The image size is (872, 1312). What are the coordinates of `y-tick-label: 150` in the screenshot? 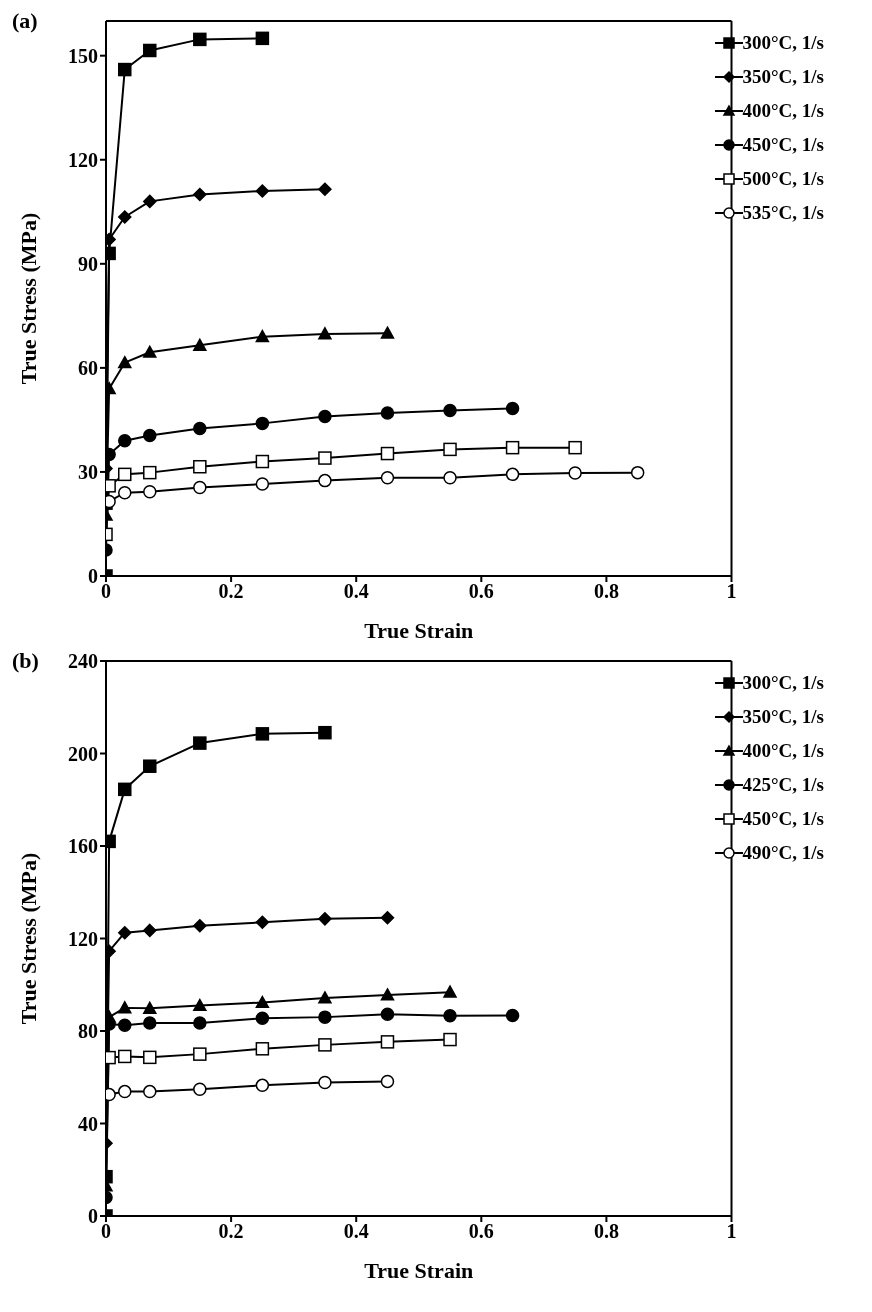 It's located at (83, 55).